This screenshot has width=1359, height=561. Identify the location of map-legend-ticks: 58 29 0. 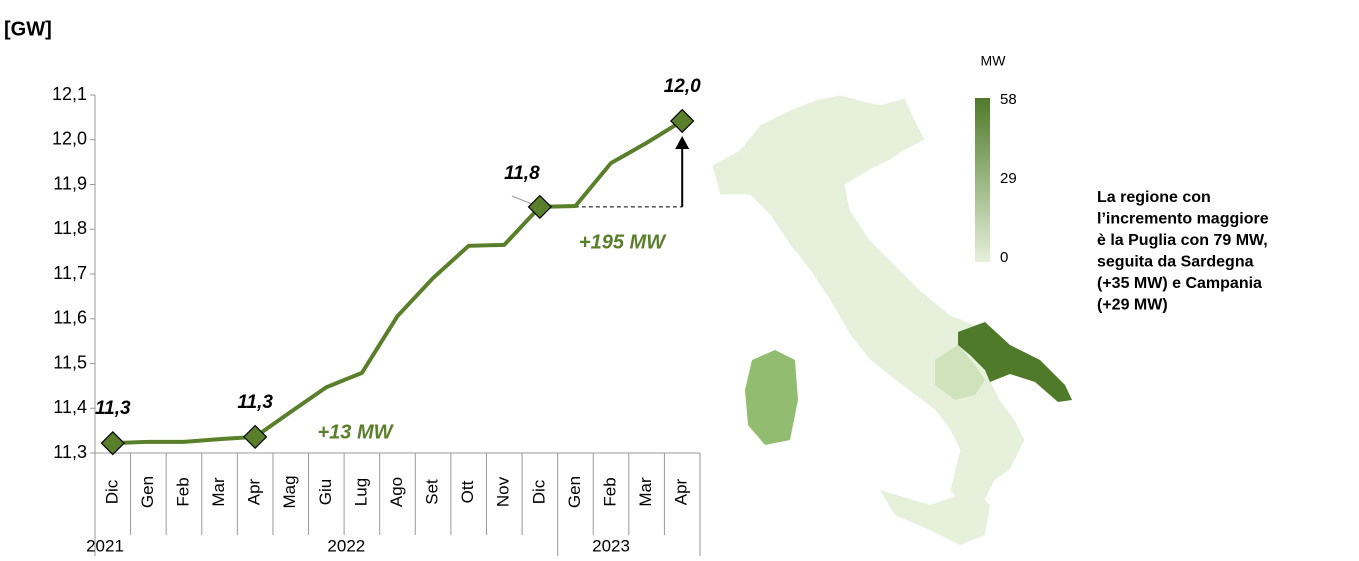
(1008, 178).